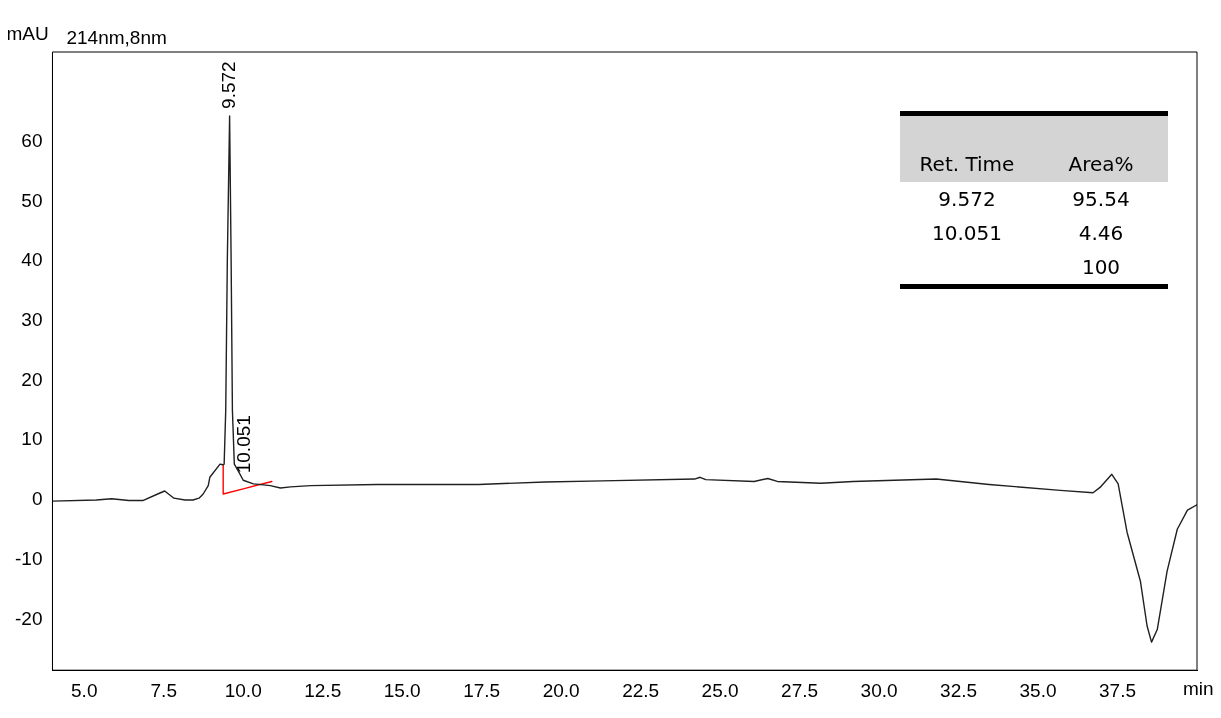 The height and width of the screenshot is (718, 1221). Describe the element at coordinates (32, 140) in the screenshot. I see `y-tick-label: 60` at that location.